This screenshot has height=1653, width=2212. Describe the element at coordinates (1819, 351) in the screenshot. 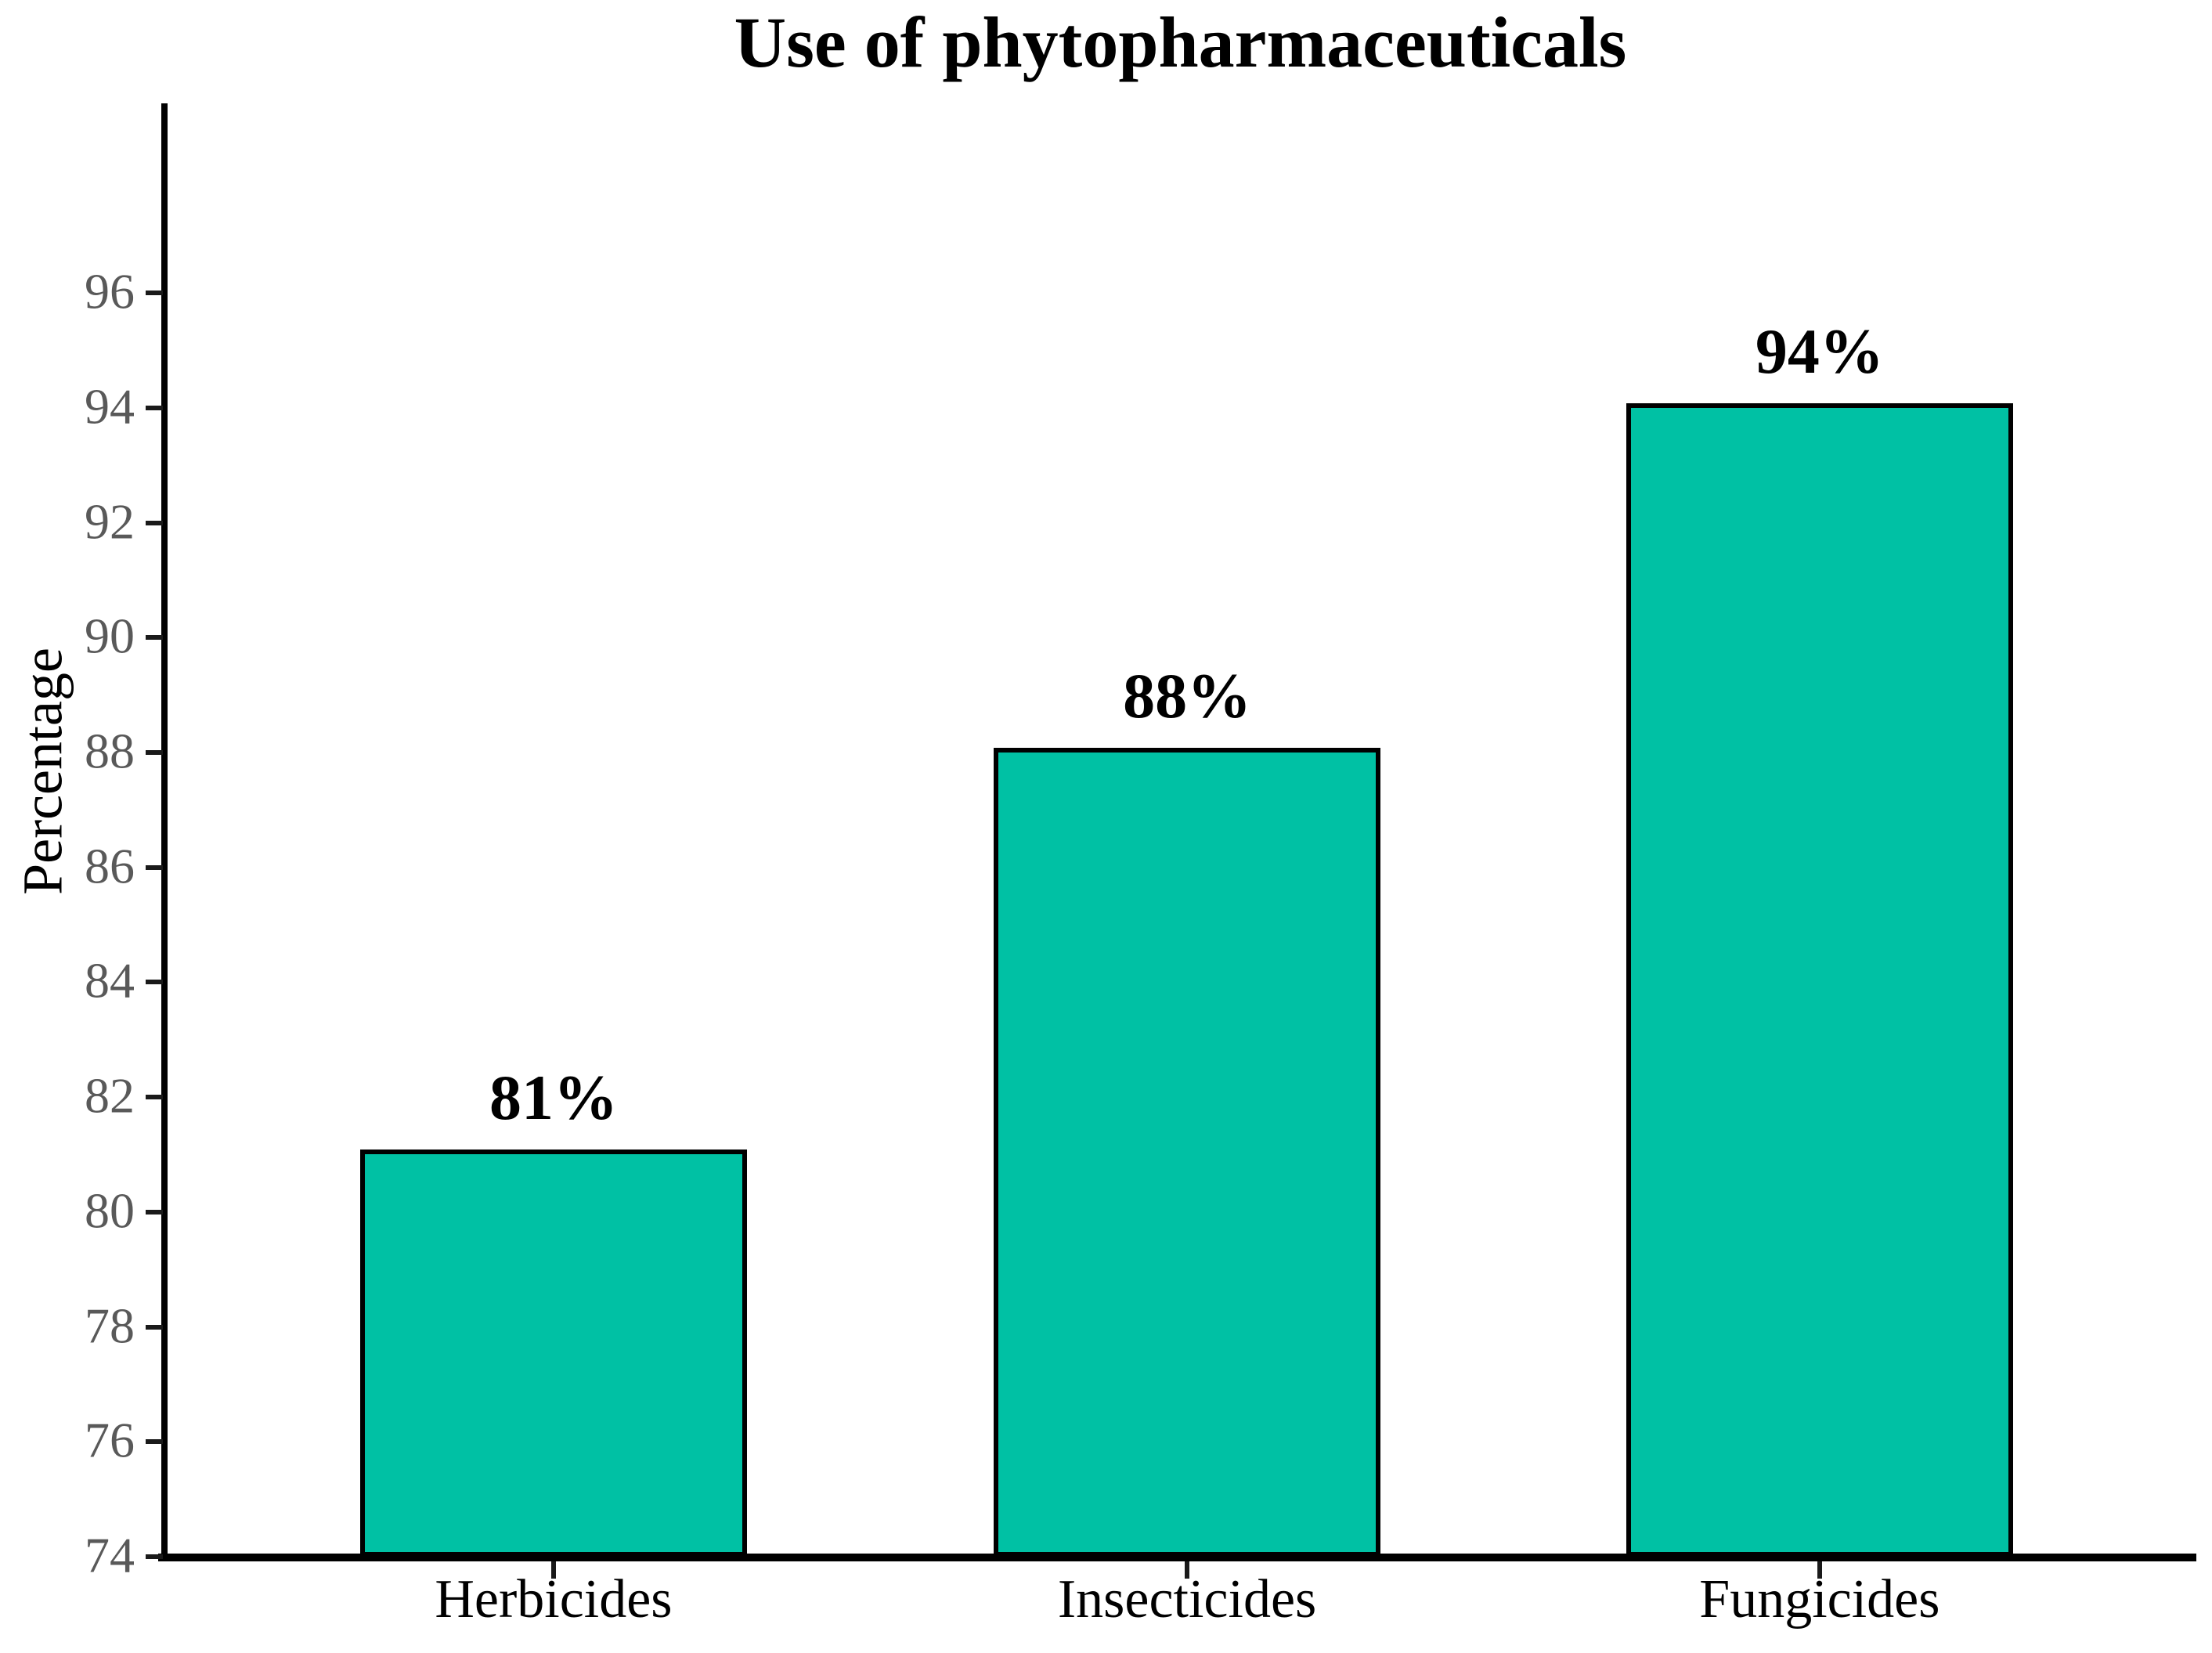

I see `bar-value-label: 94%` at that location.